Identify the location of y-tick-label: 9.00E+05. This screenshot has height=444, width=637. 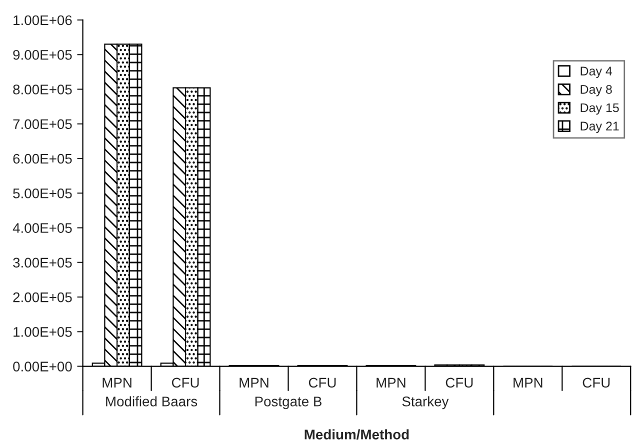
(42, 55).